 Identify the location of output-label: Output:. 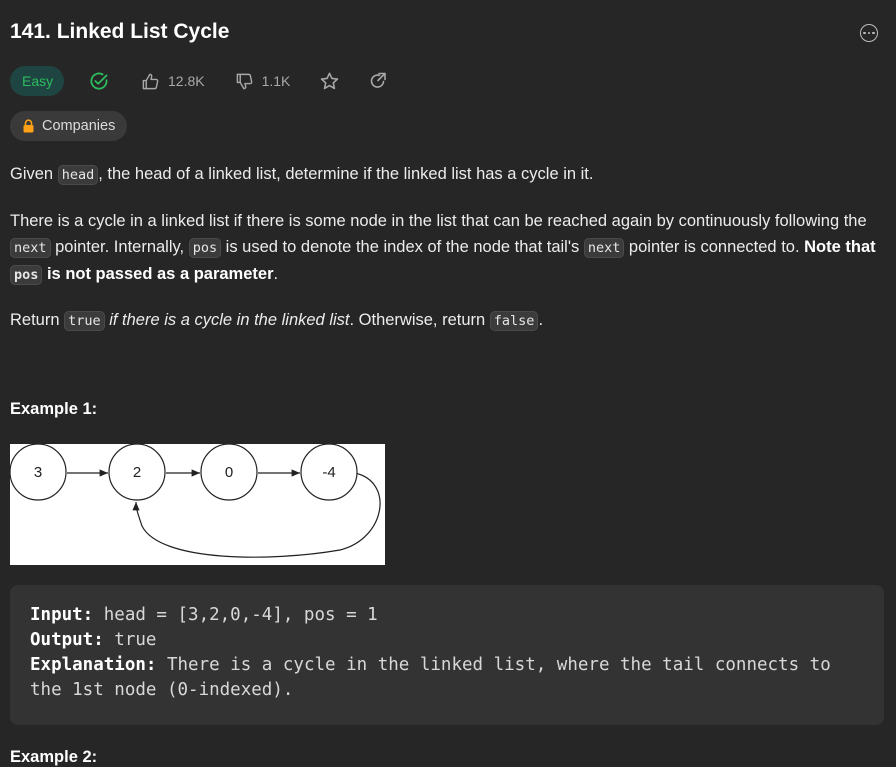
(67, 640).